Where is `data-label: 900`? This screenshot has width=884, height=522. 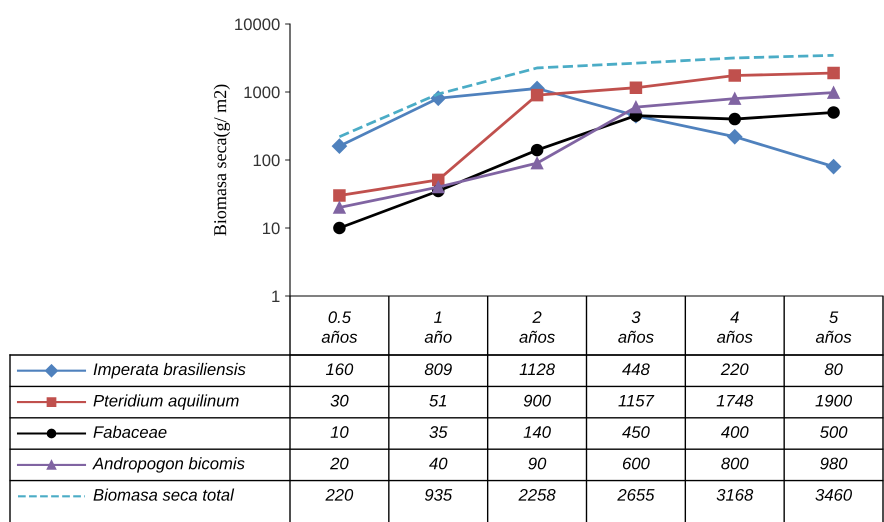 data-label: 900 is located at coordinates (537, 400).